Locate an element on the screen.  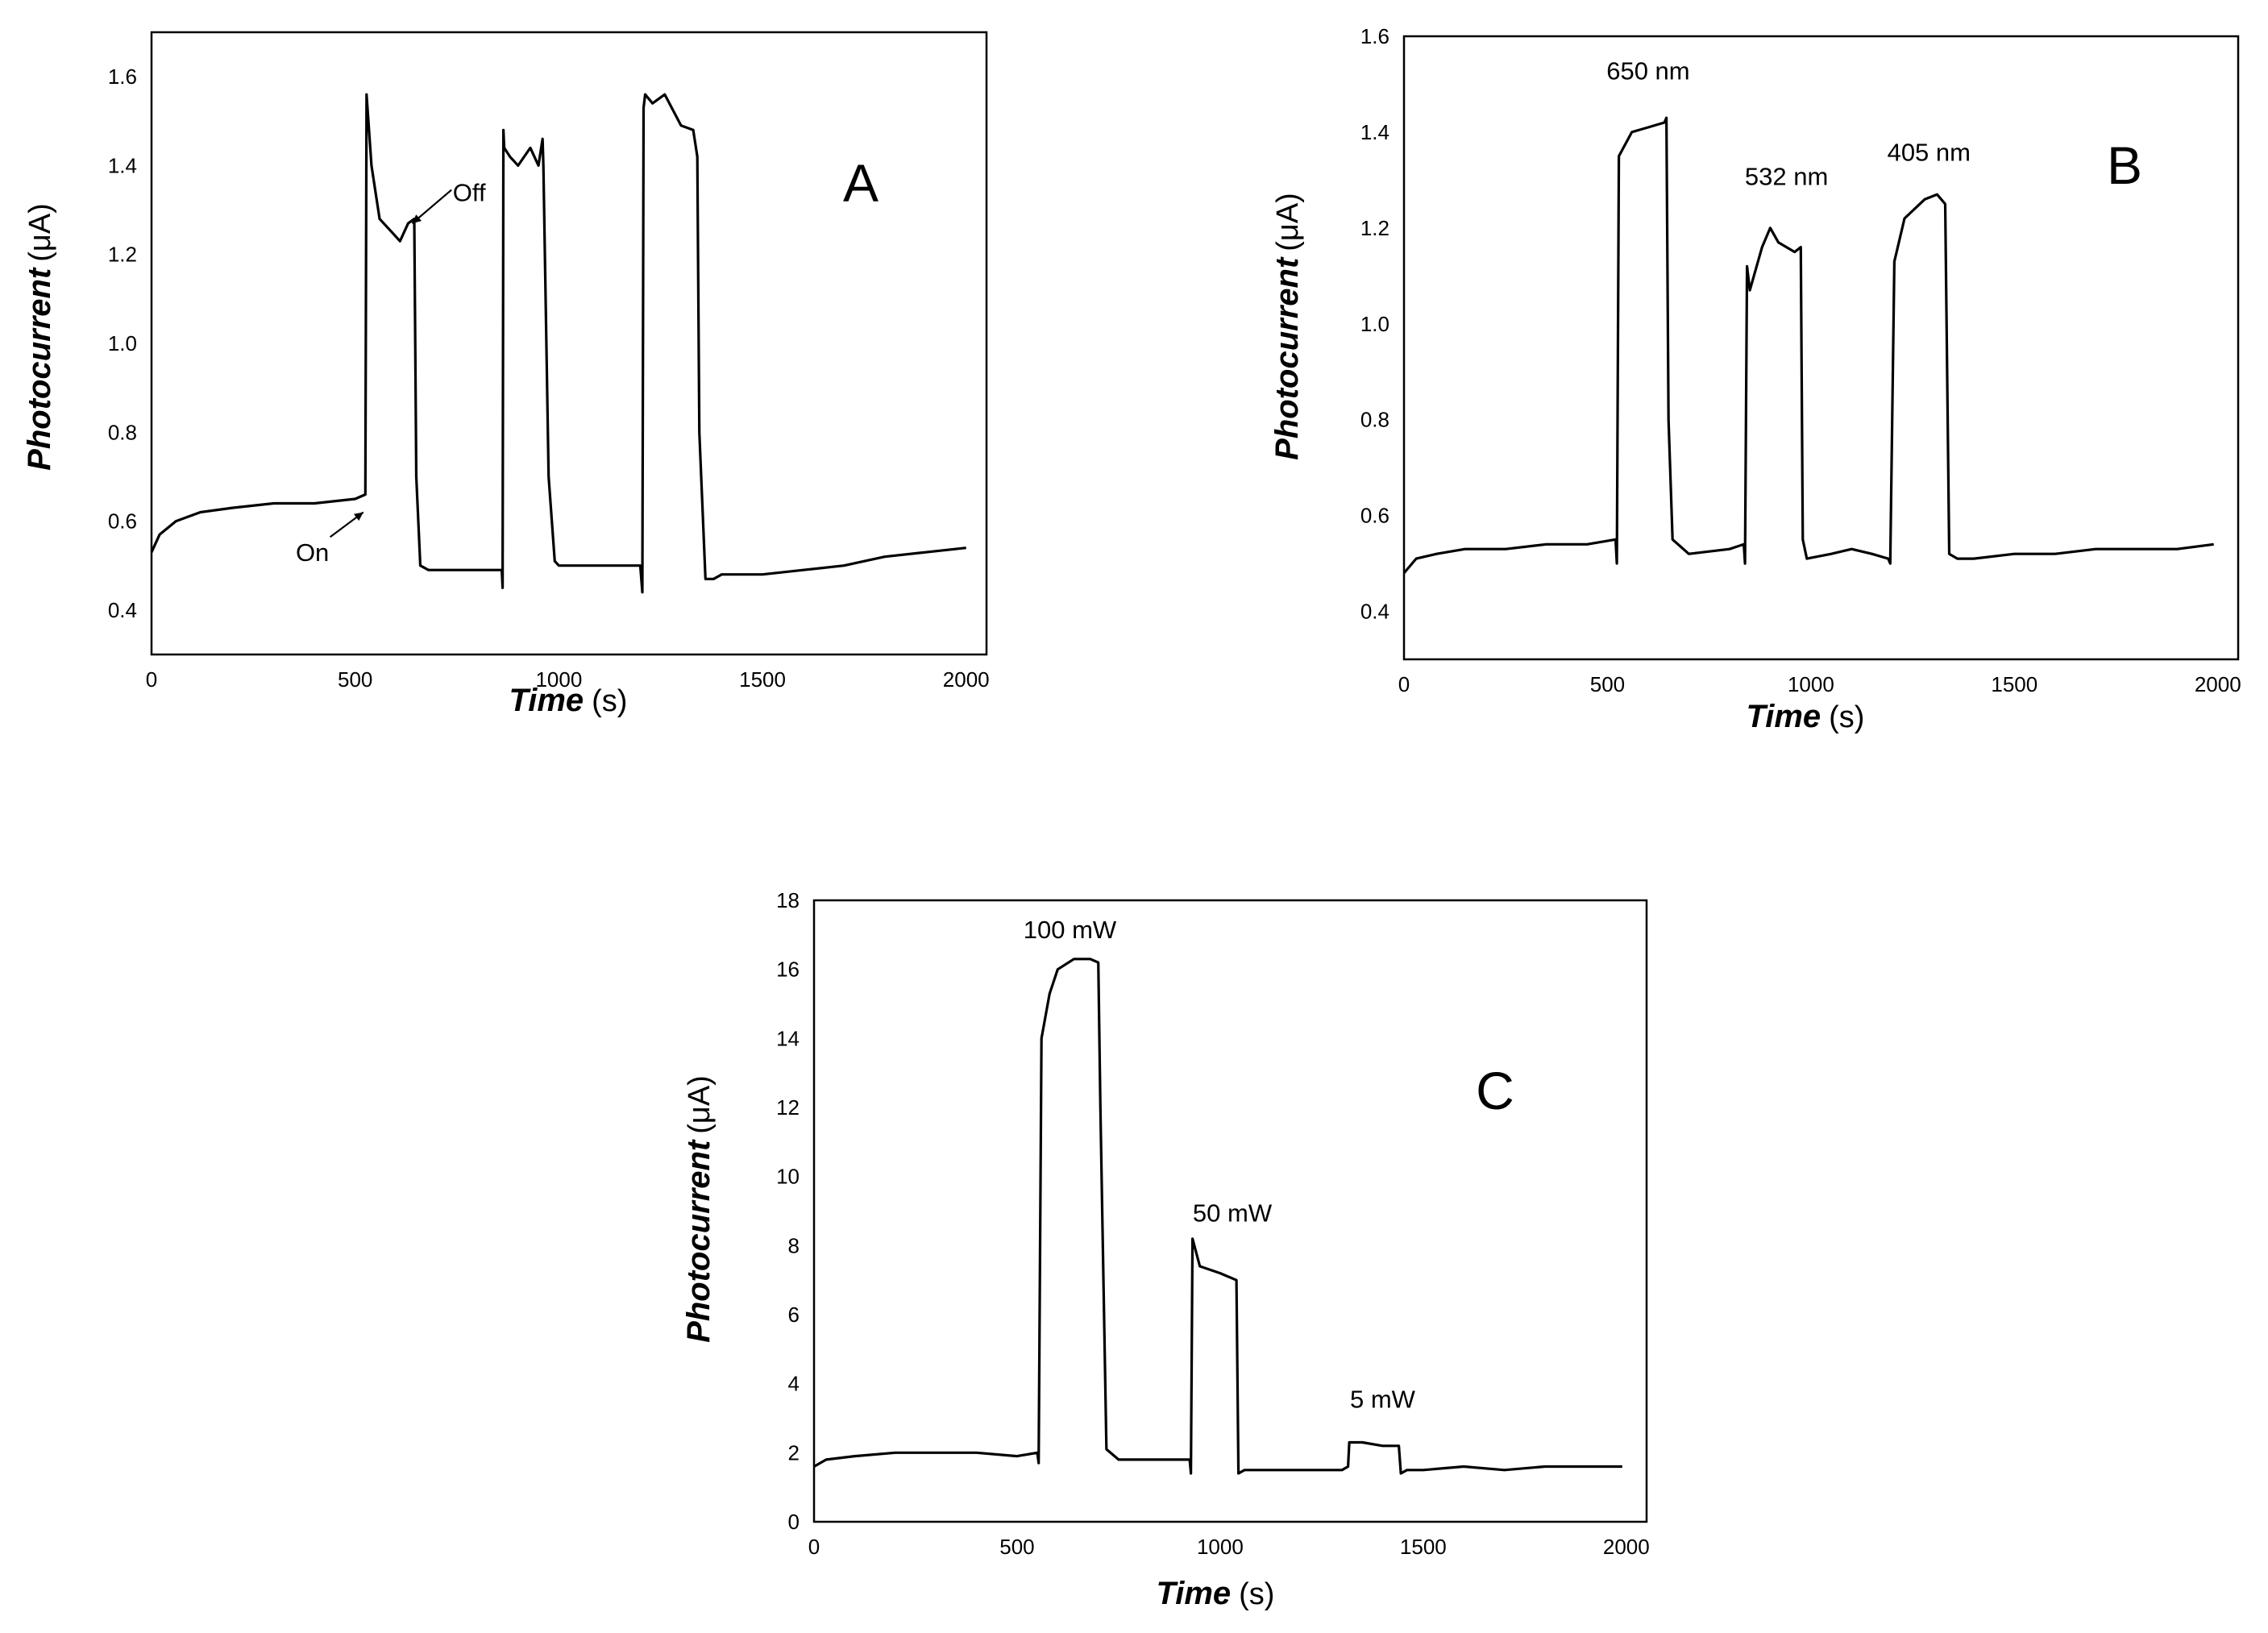
y-tick-label: 12 is located at coordinates (788, 1107).